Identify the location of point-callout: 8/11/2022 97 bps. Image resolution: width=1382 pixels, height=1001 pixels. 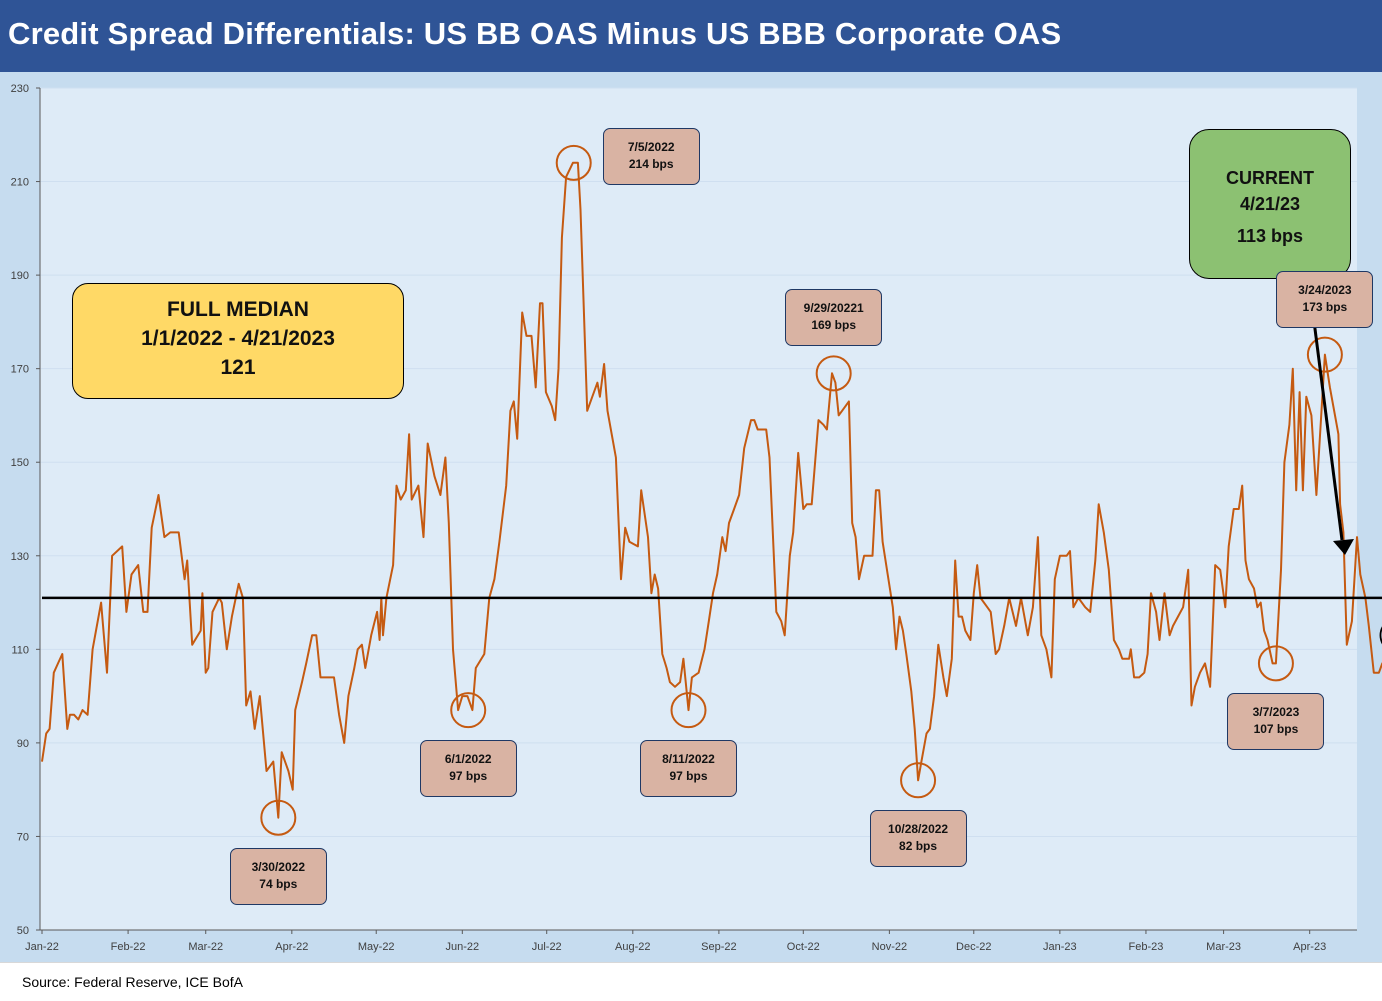
(688, 769).